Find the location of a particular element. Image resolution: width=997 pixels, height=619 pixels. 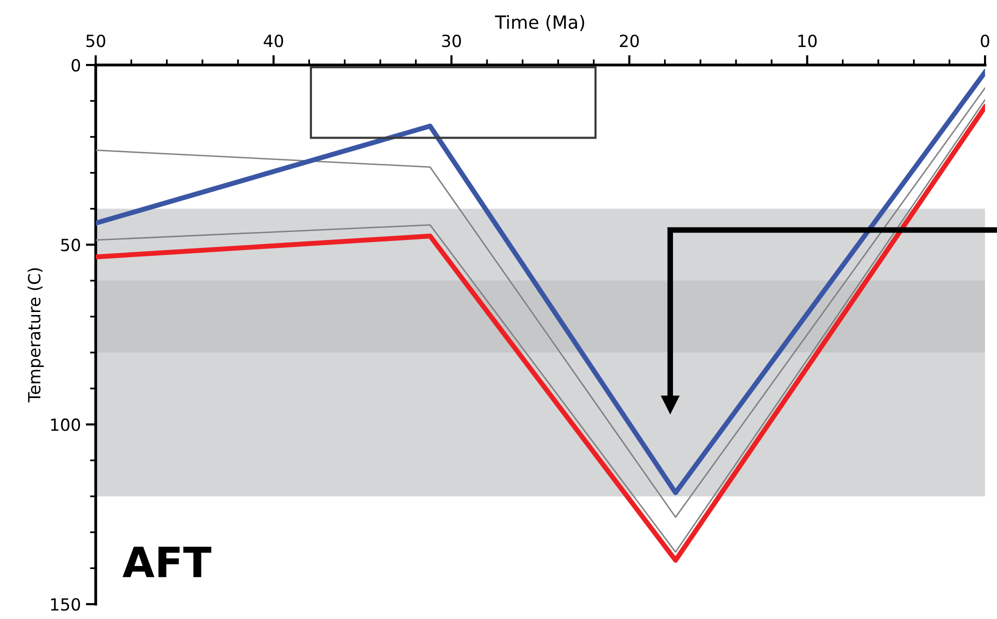

y-tick-label: 50 is located at coordinates (70, 245).